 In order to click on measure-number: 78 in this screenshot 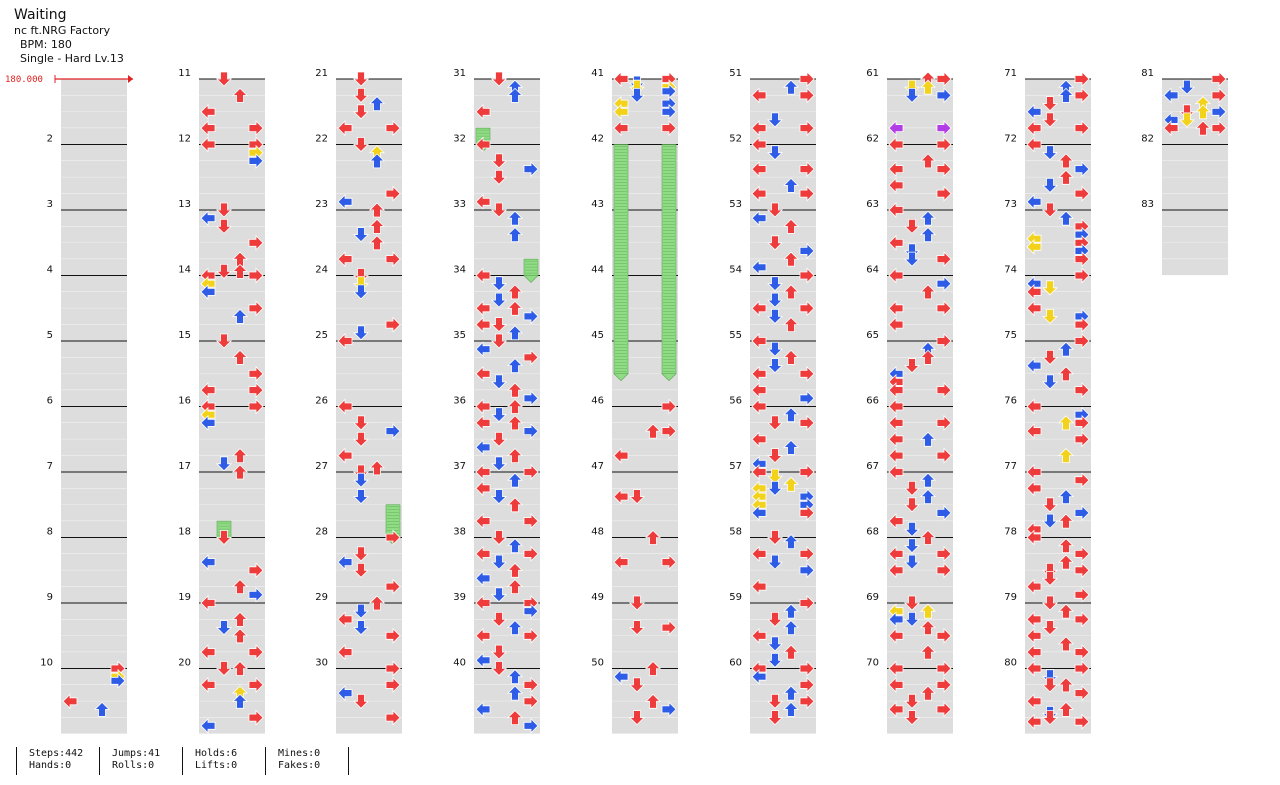, I will do `click(1010, 532)`.